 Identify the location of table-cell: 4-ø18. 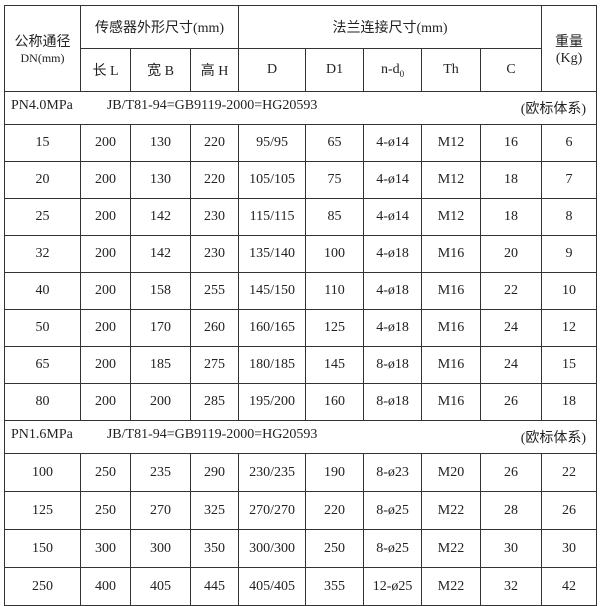
(393, 254).